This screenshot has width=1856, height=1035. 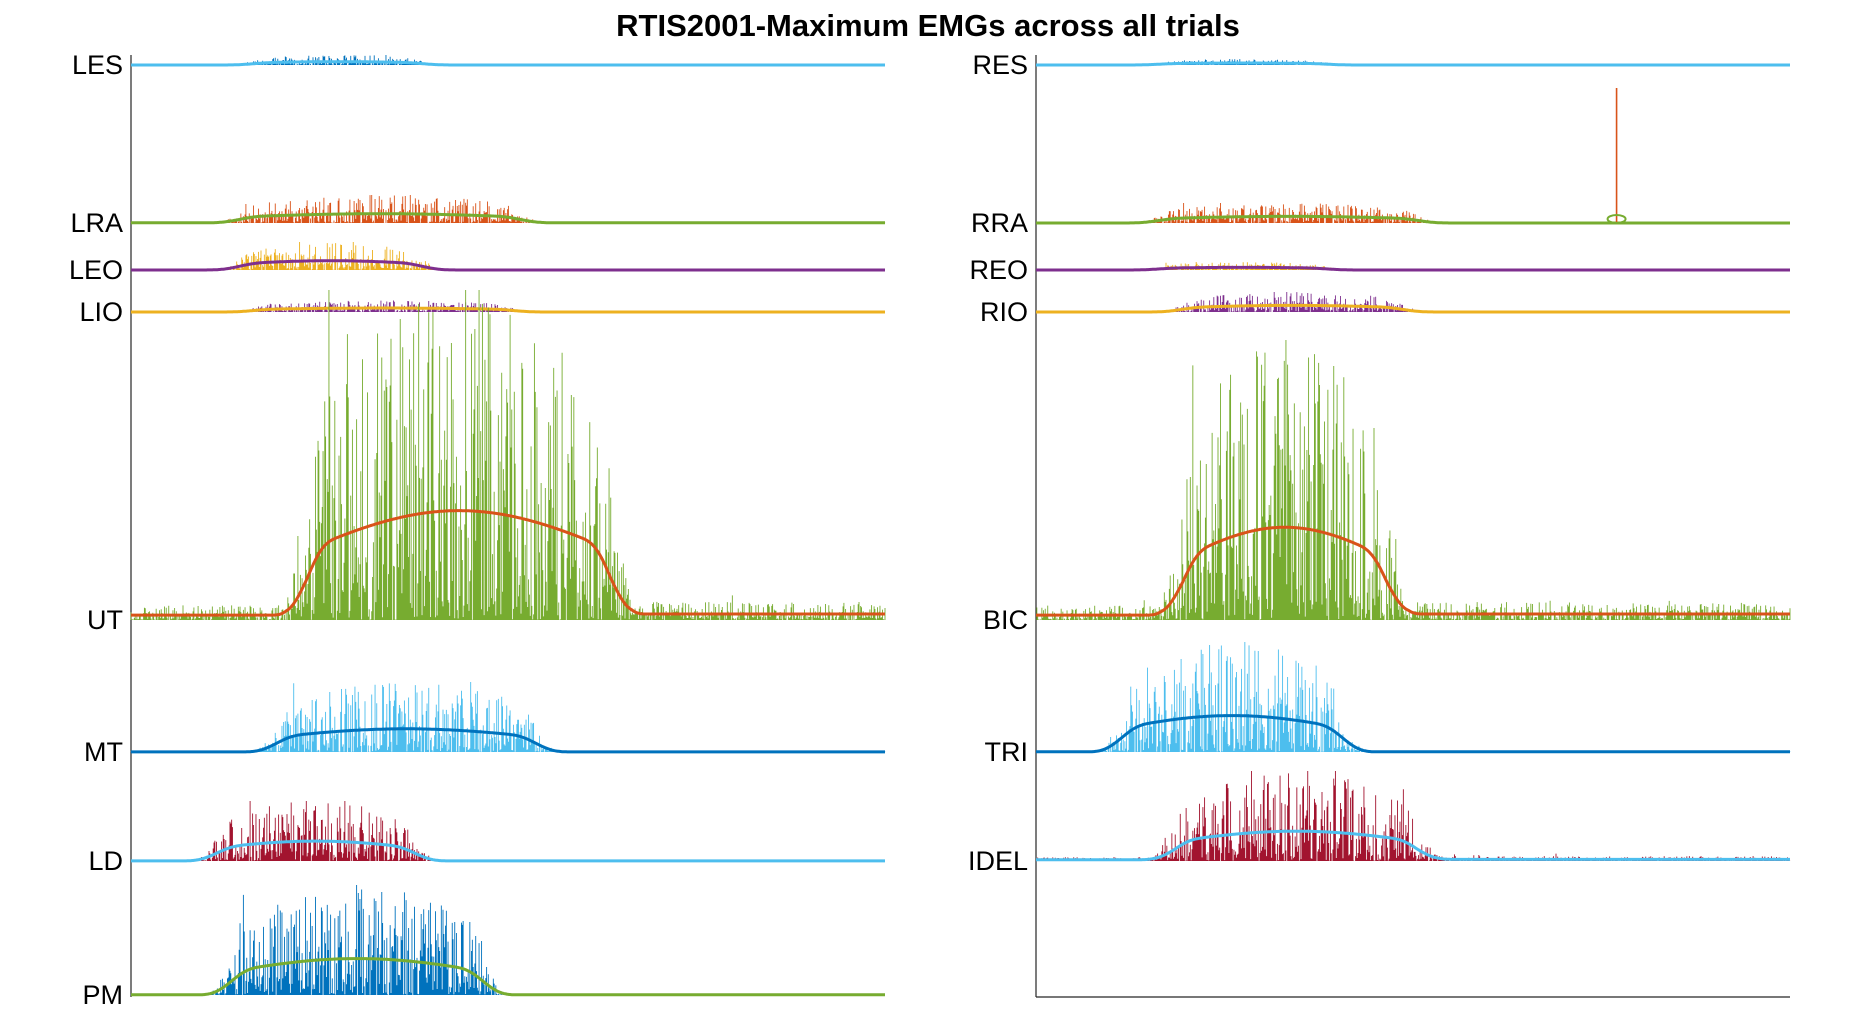 I want to click on envelope-res, so click(x=1413, y=64).